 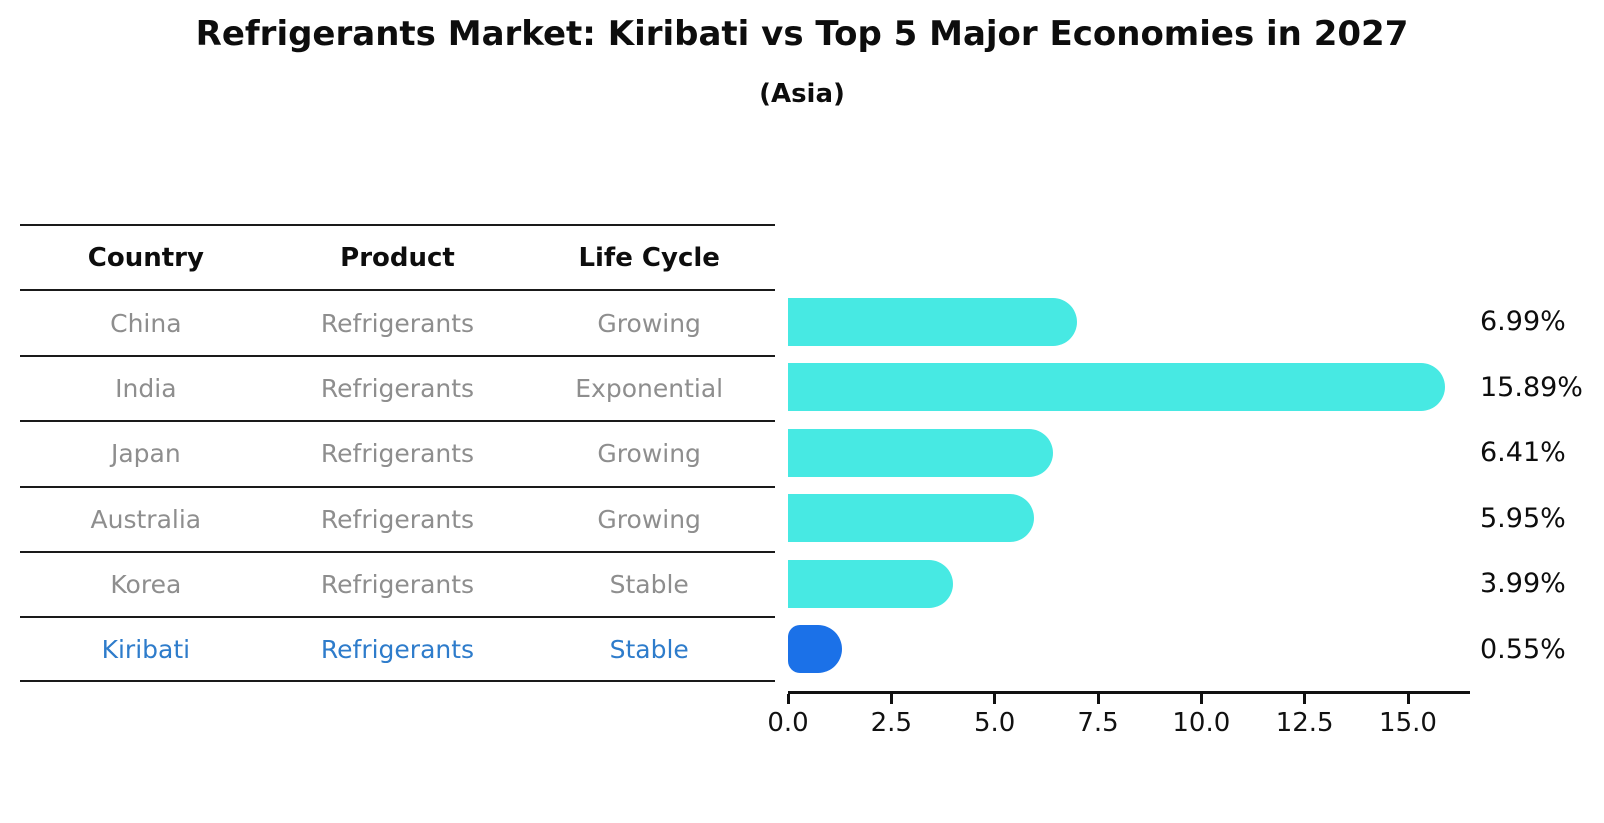 What do you see at coordinates (920, 452) in the screenshot?
I see `bar-japan` at bounding box center [920, 452].